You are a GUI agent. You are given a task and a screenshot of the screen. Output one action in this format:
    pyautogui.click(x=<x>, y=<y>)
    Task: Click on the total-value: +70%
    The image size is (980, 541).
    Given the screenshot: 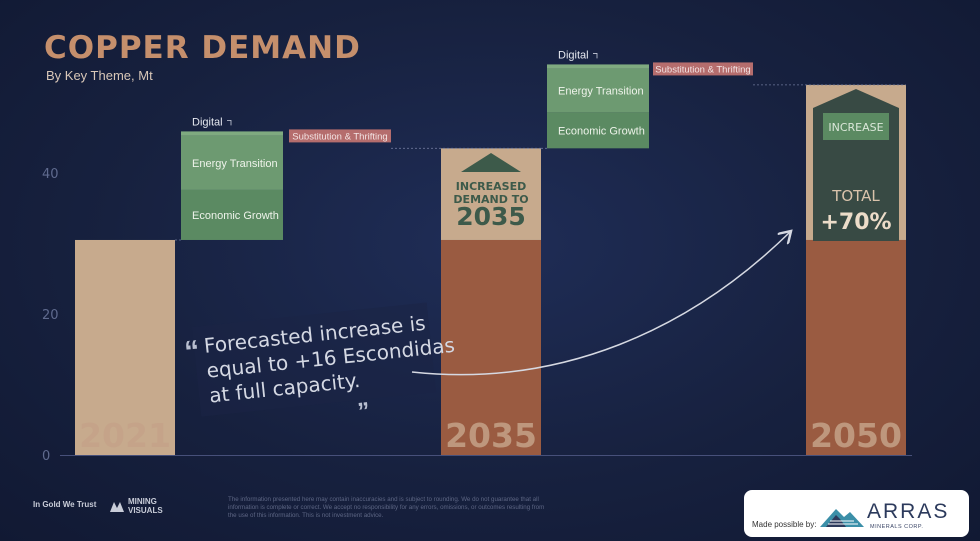 What is the action you would take?
    pyautogui.click(x=855, y=222)
    